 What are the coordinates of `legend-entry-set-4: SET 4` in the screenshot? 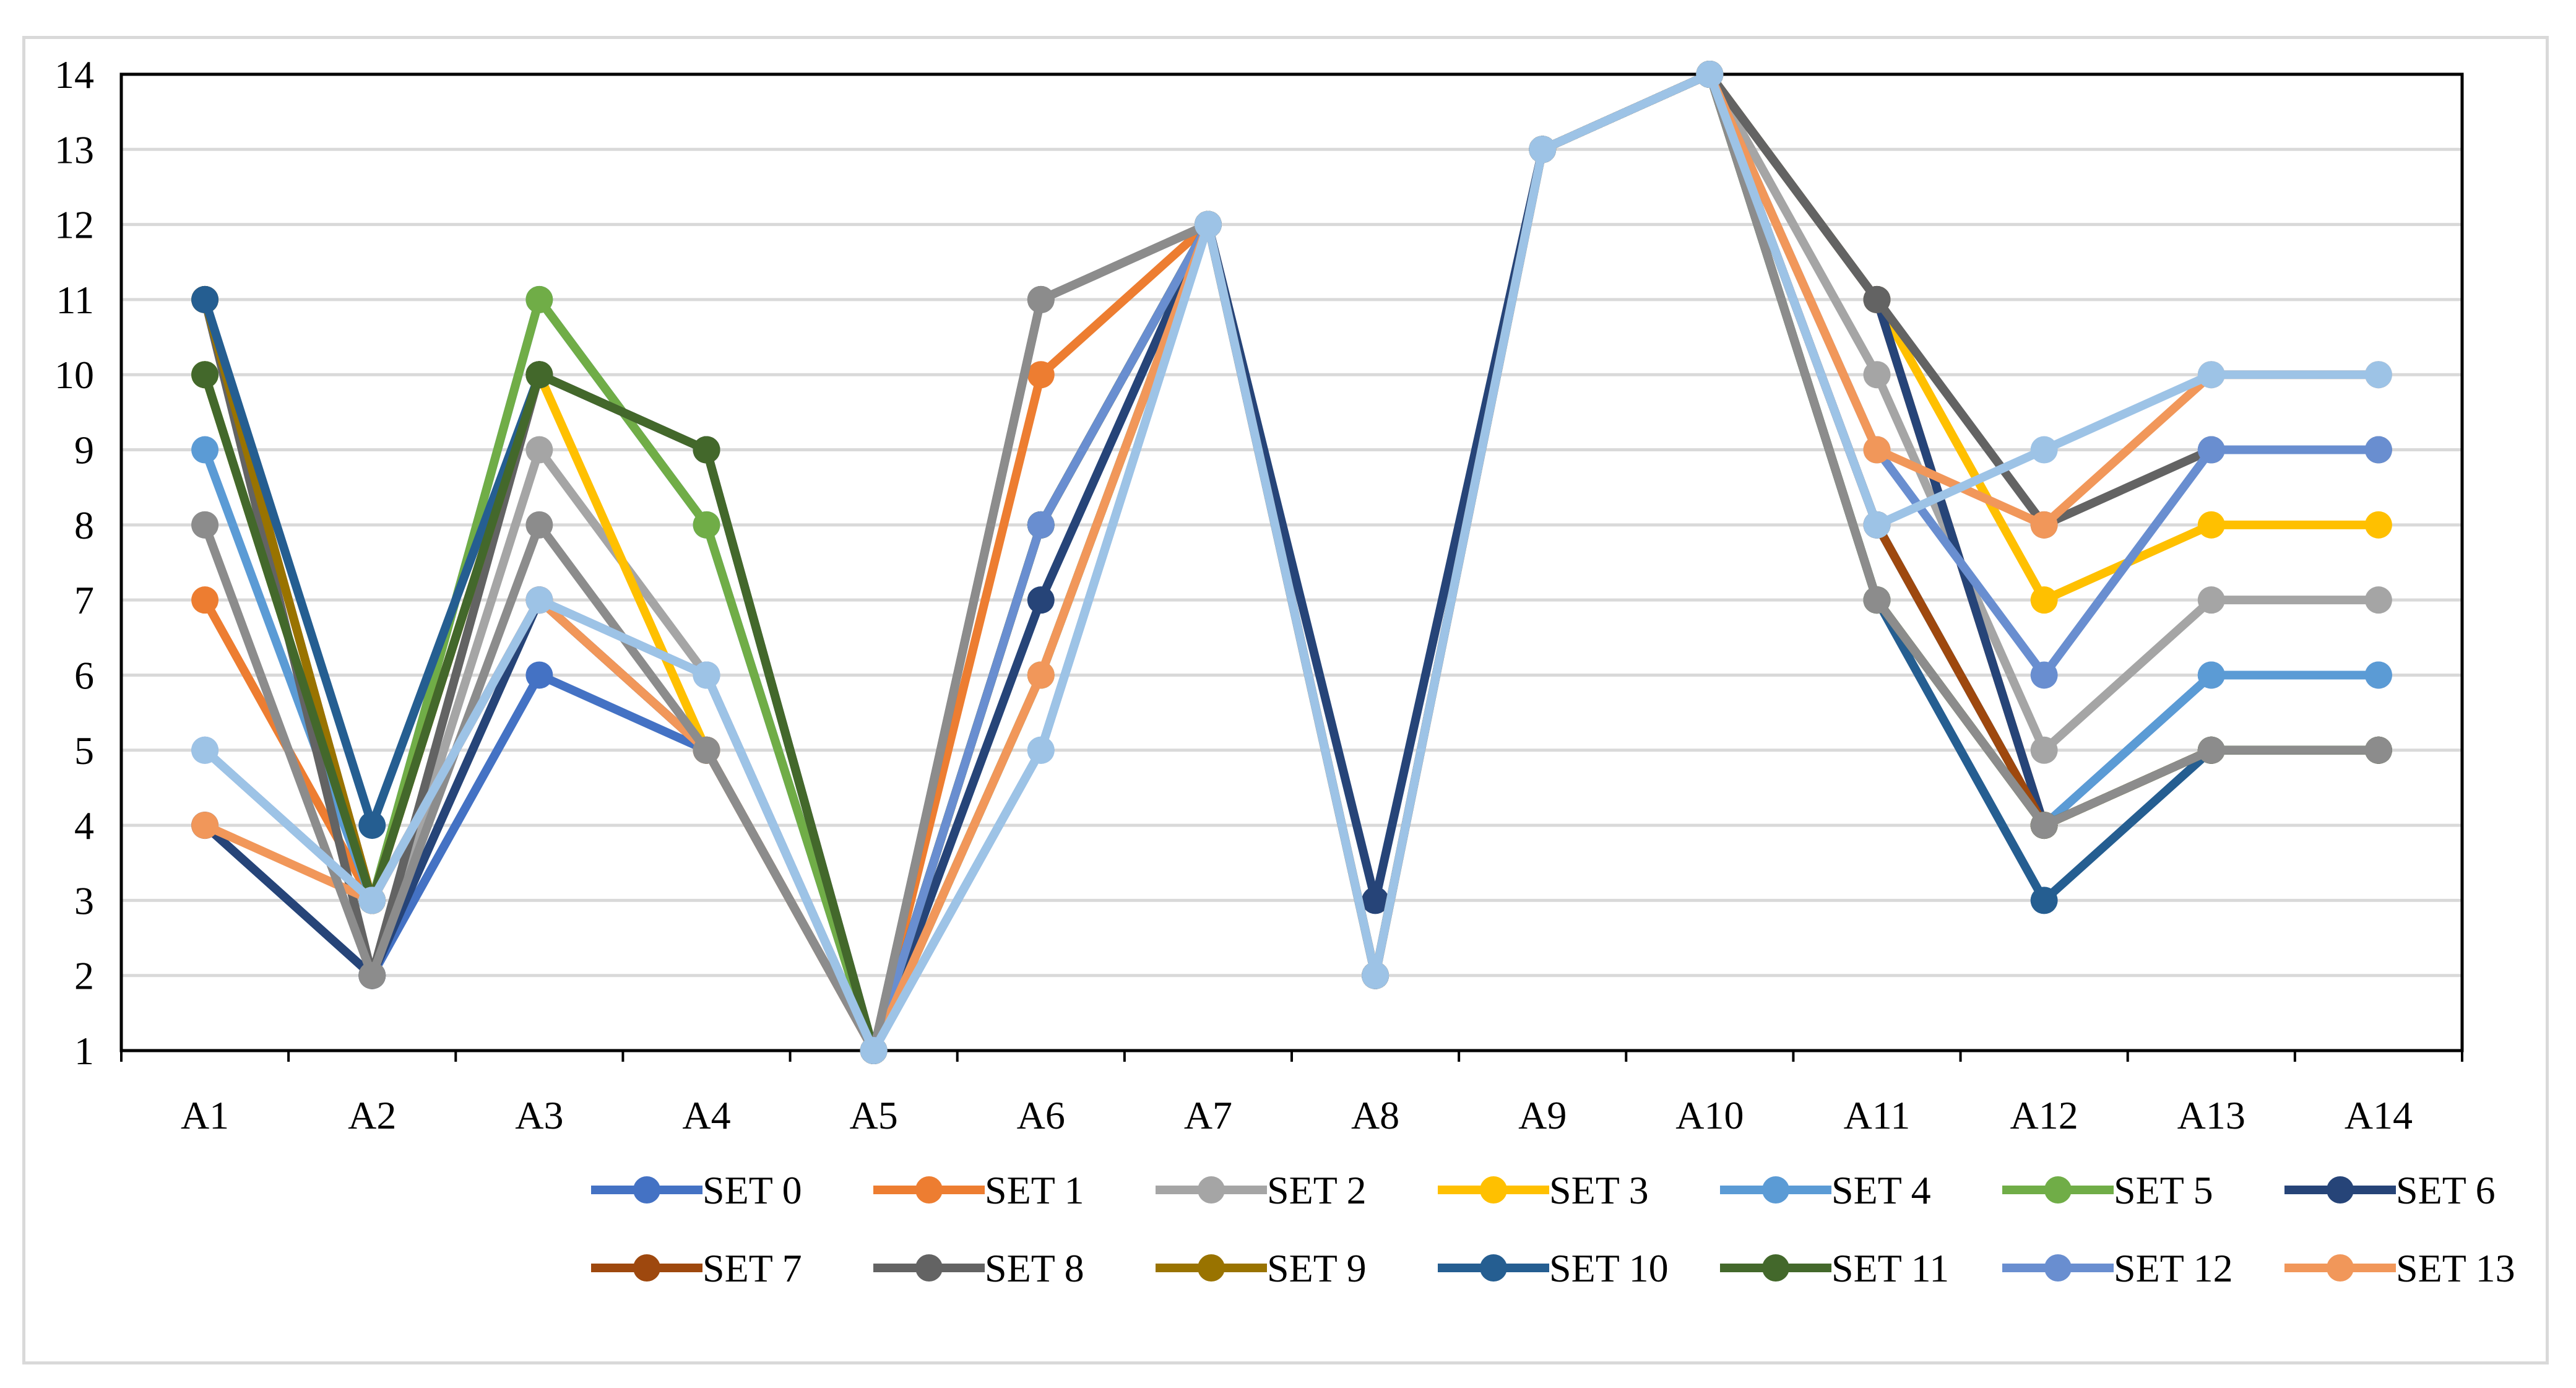 It's located at (1825, 1190).